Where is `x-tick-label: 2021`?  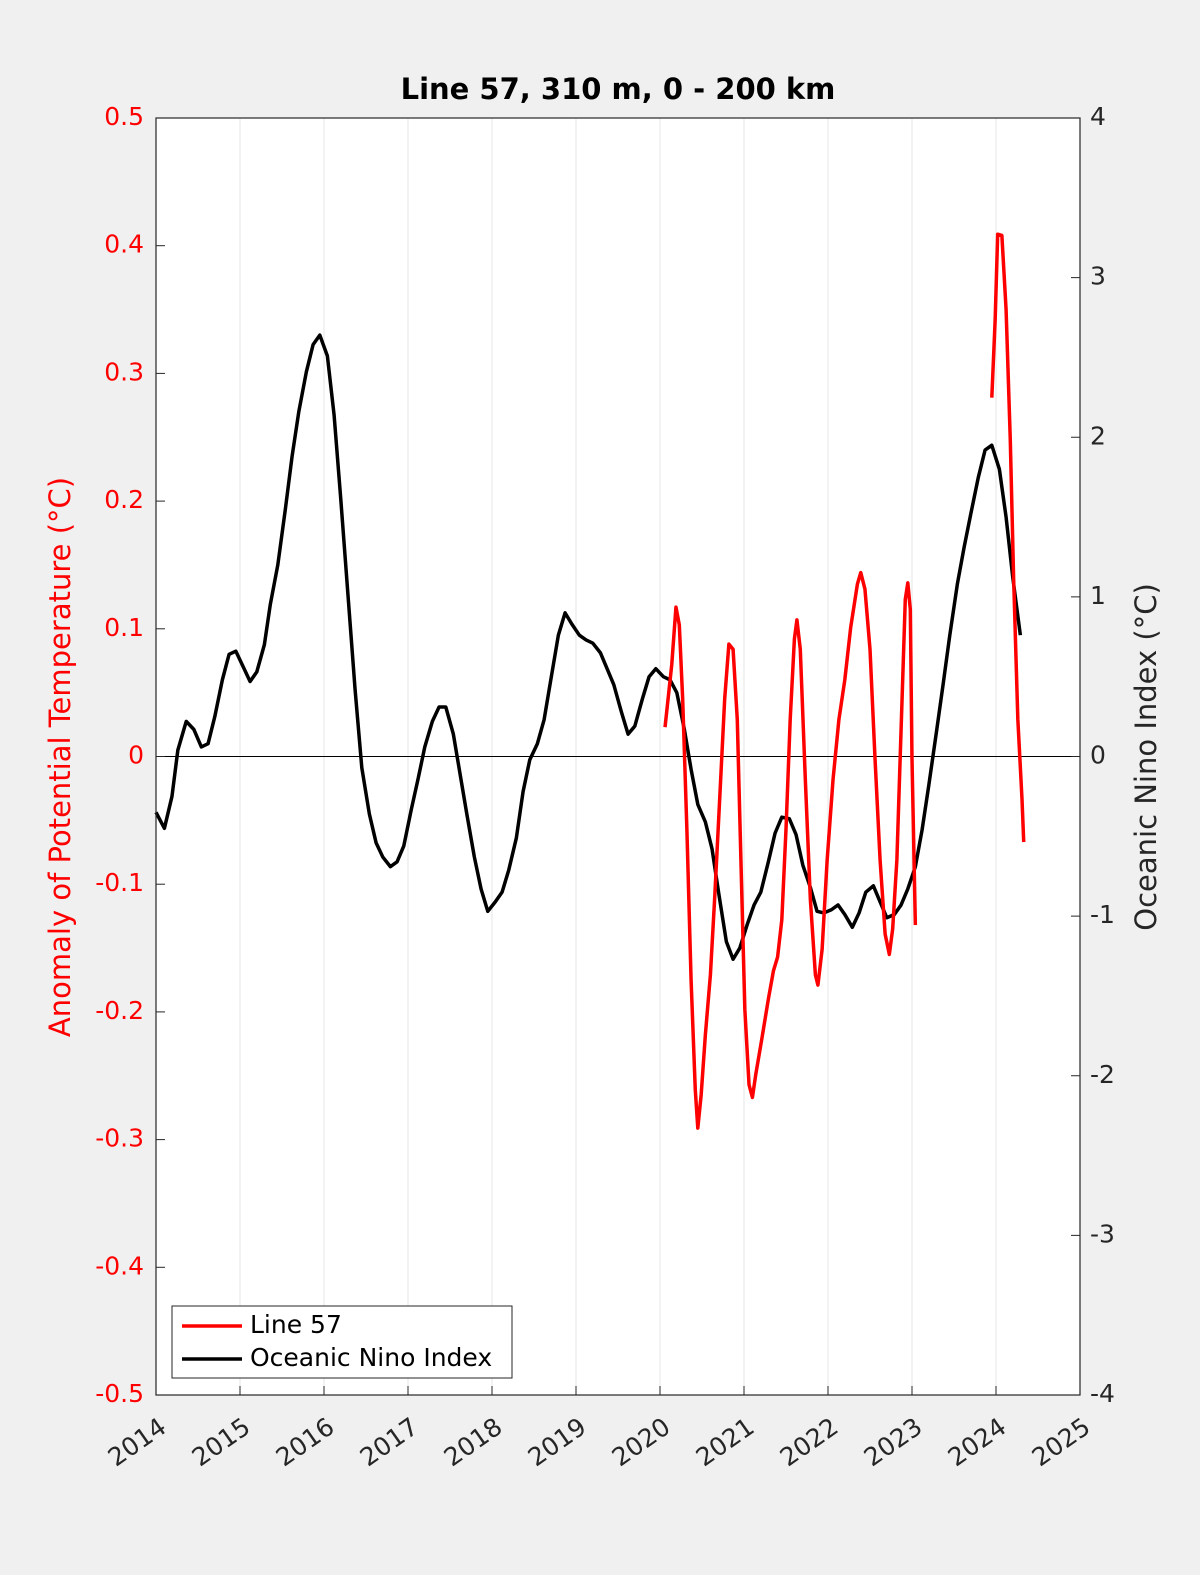 x-tick-label: 2021 is located at coordinates (725, 1442).